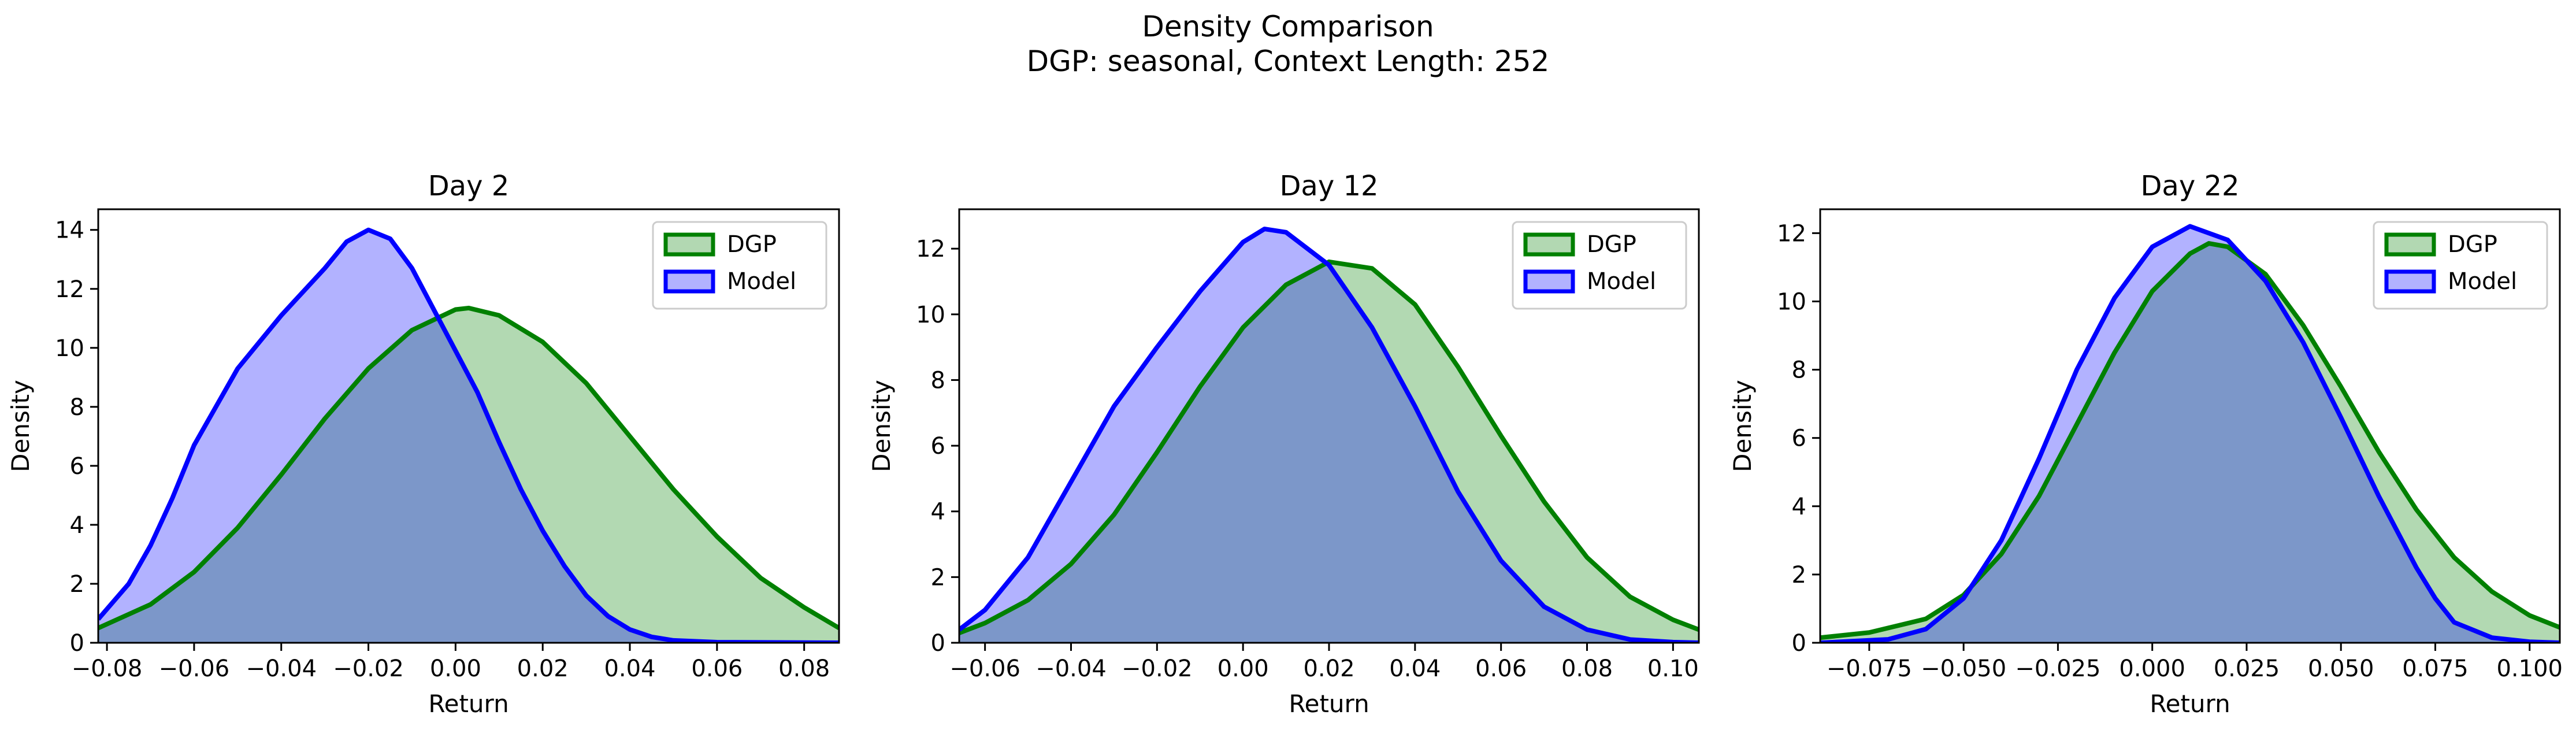  Describe the element at coordinates (1673, 668) in the screenshot. I see `x-tick-label: 0.10` at that location.